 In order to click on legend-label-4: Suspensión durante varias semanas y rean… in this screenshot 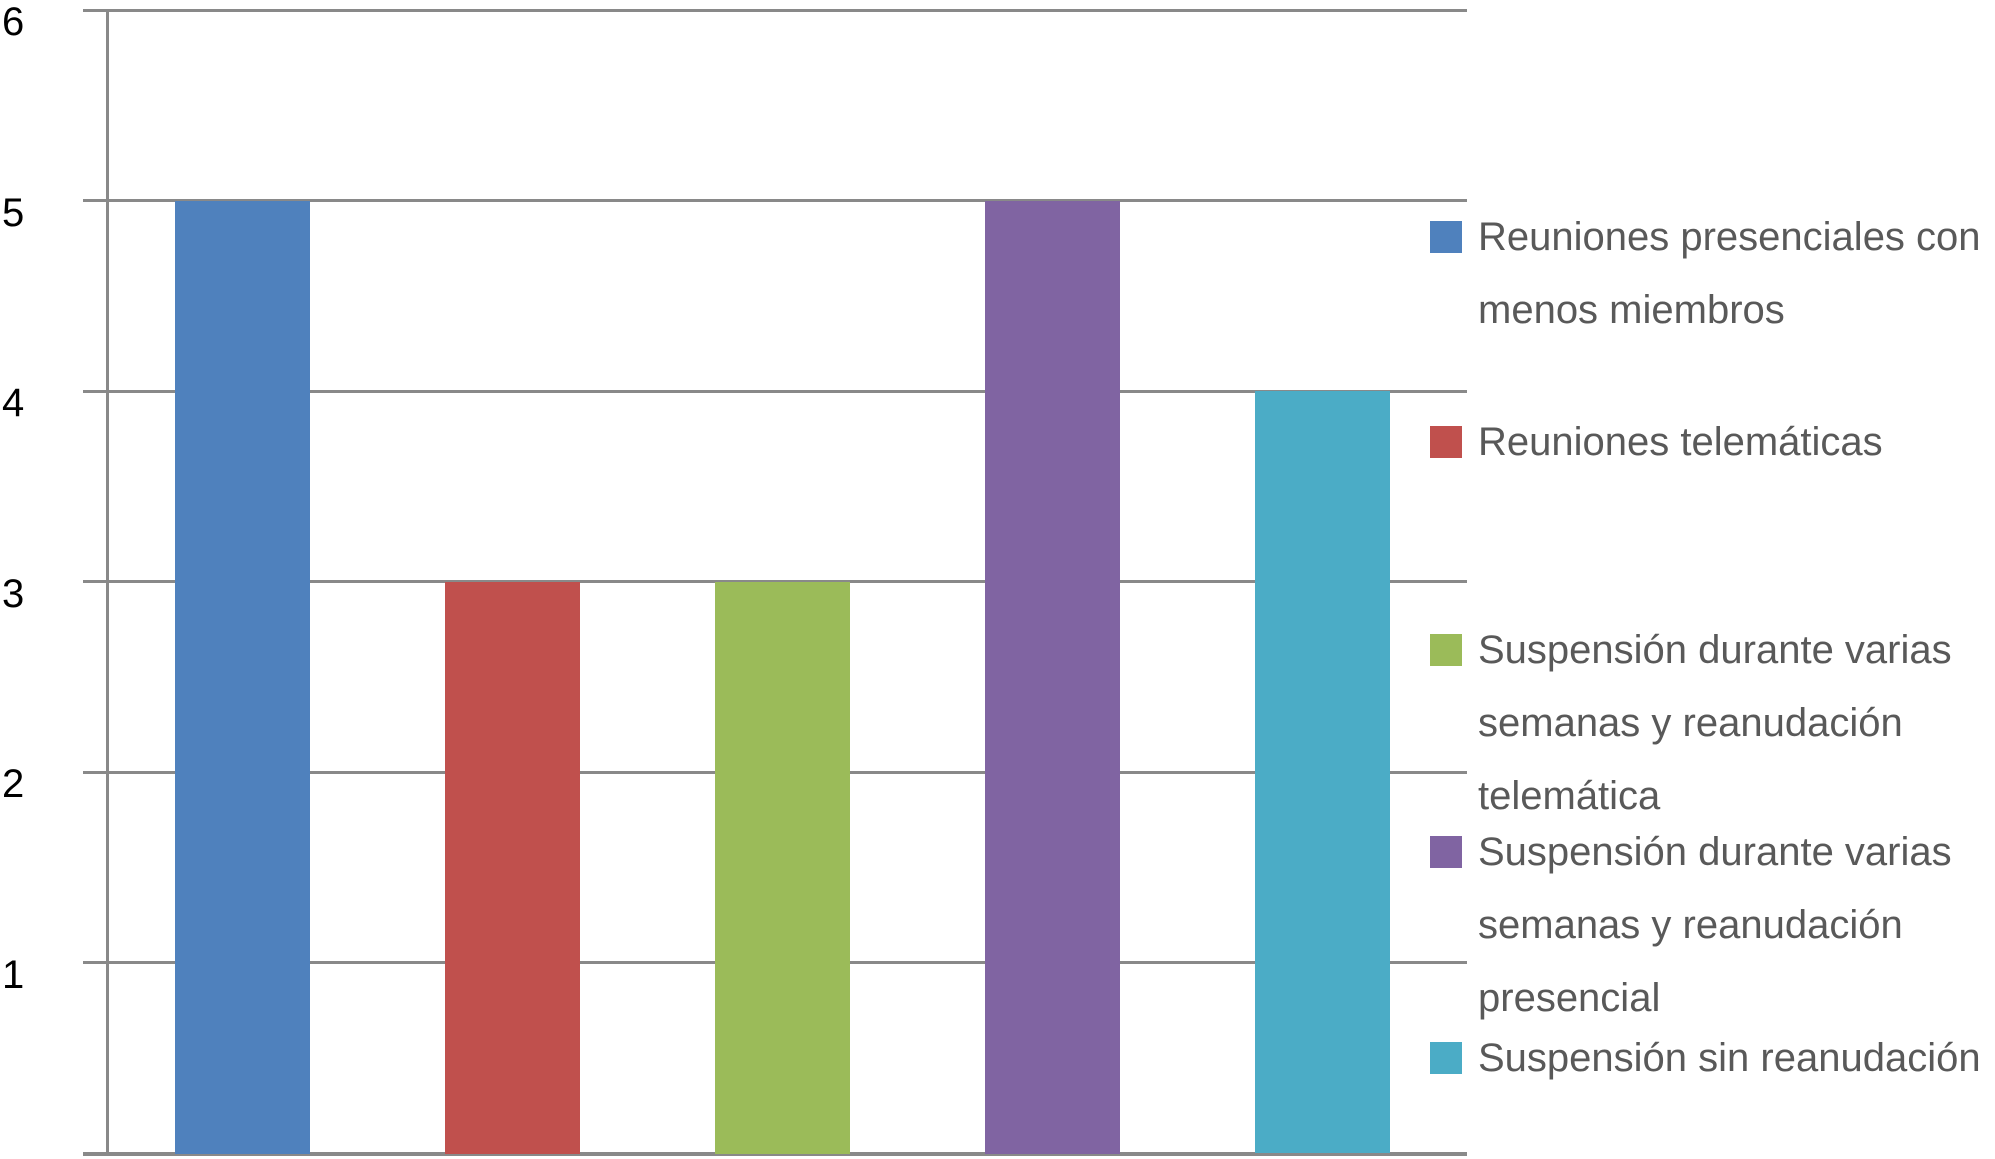, I will do `click(1715, 925)`.